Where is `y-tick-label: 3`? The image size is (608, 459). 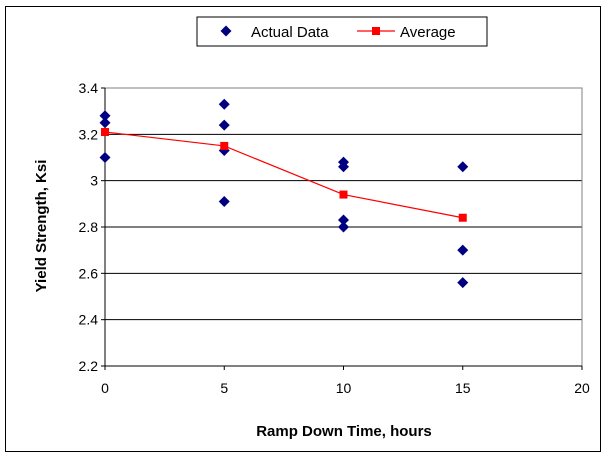
y-tick-label: 3 is located at coordinates (94, 181).